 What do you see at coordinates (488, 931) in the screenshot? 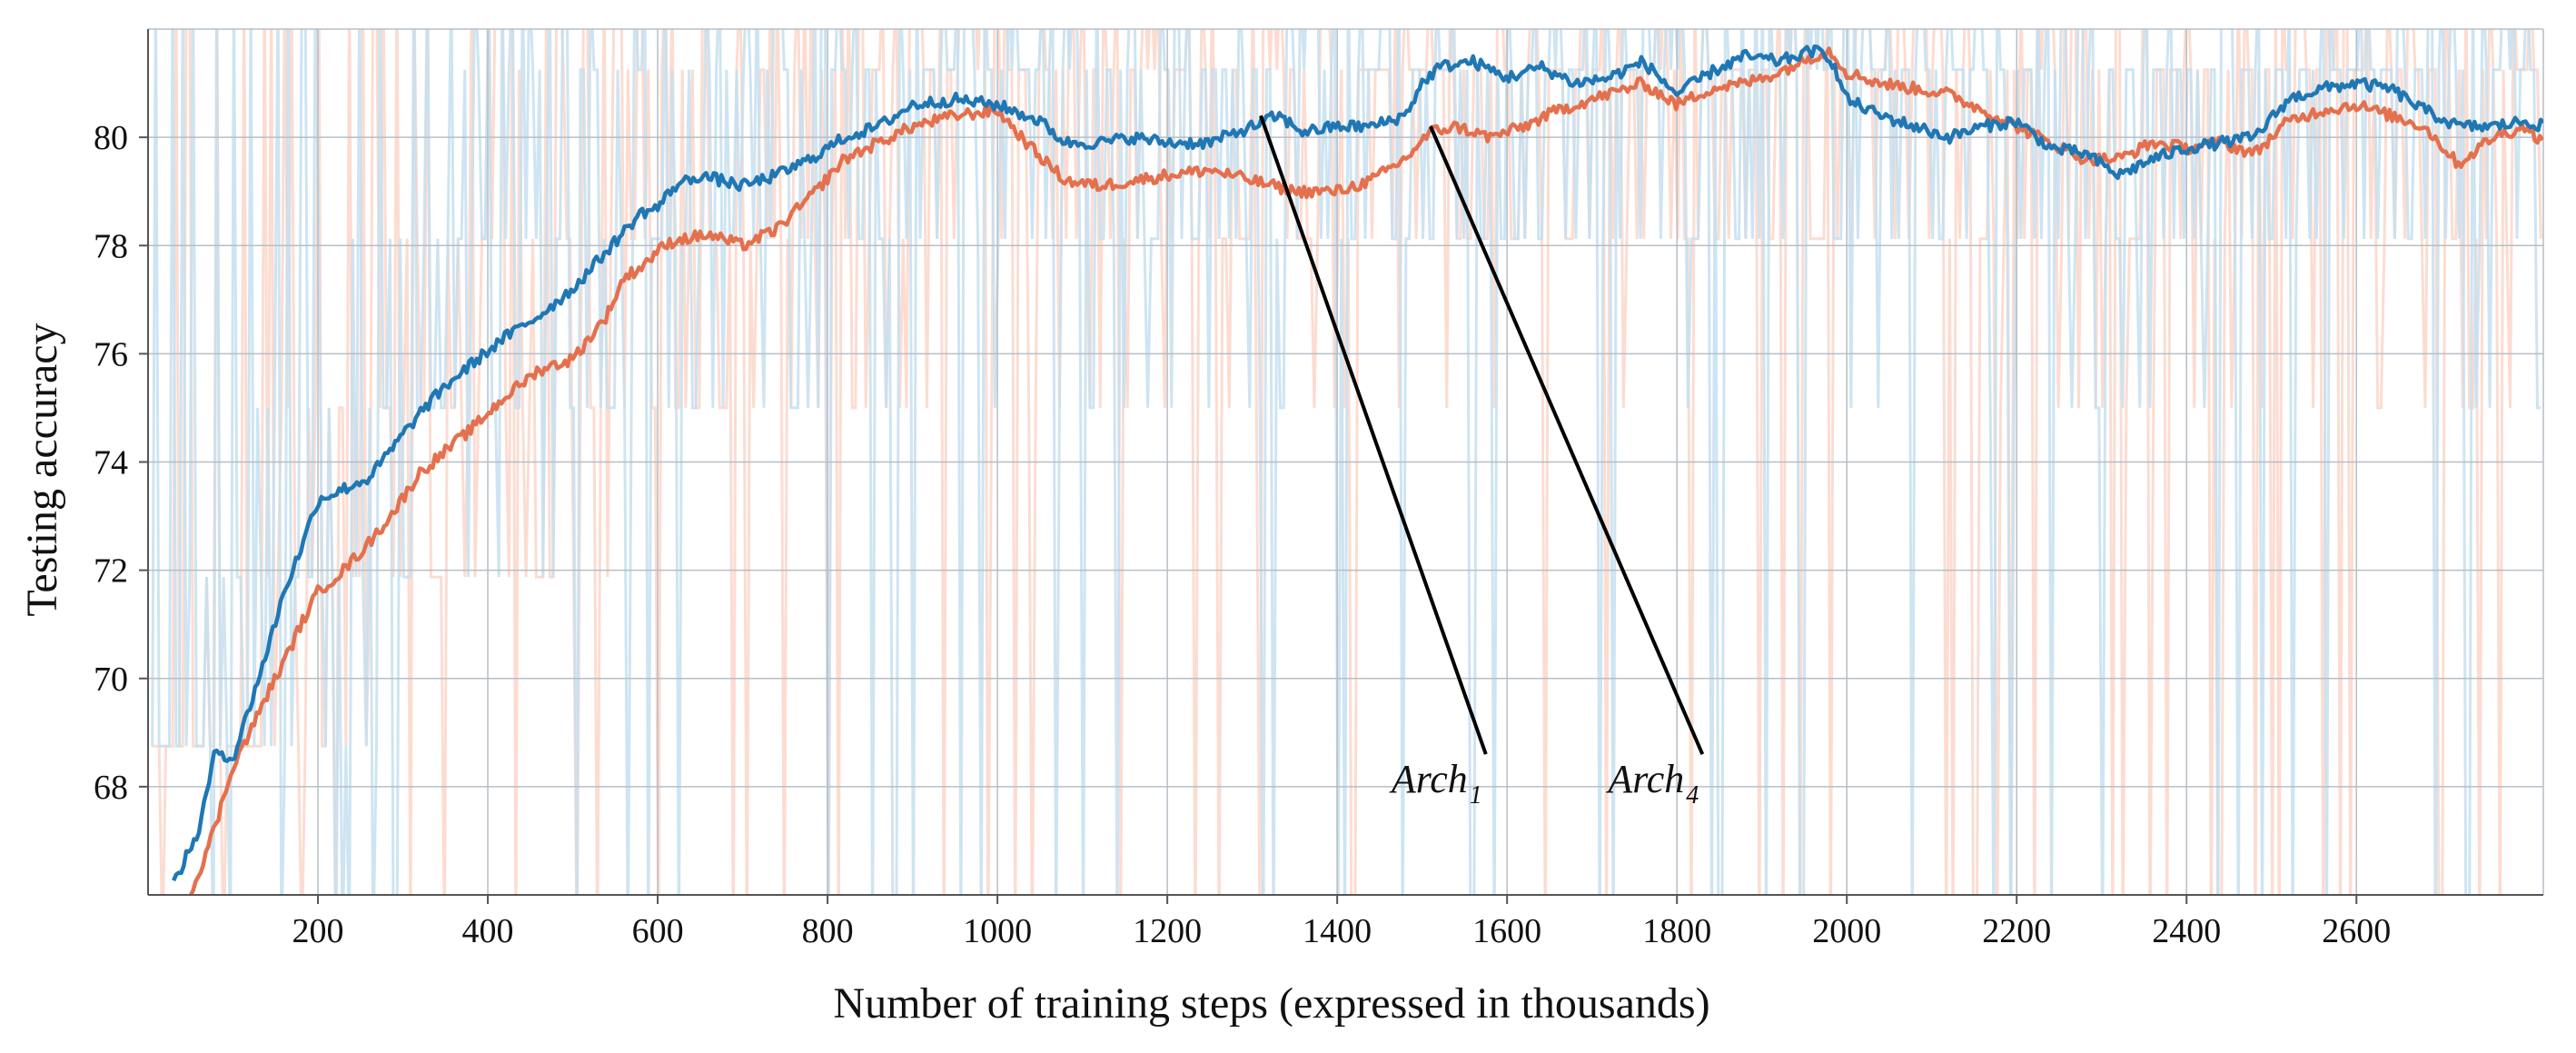
I see `x-tick-label: 400` at bounding box center [488, 931].